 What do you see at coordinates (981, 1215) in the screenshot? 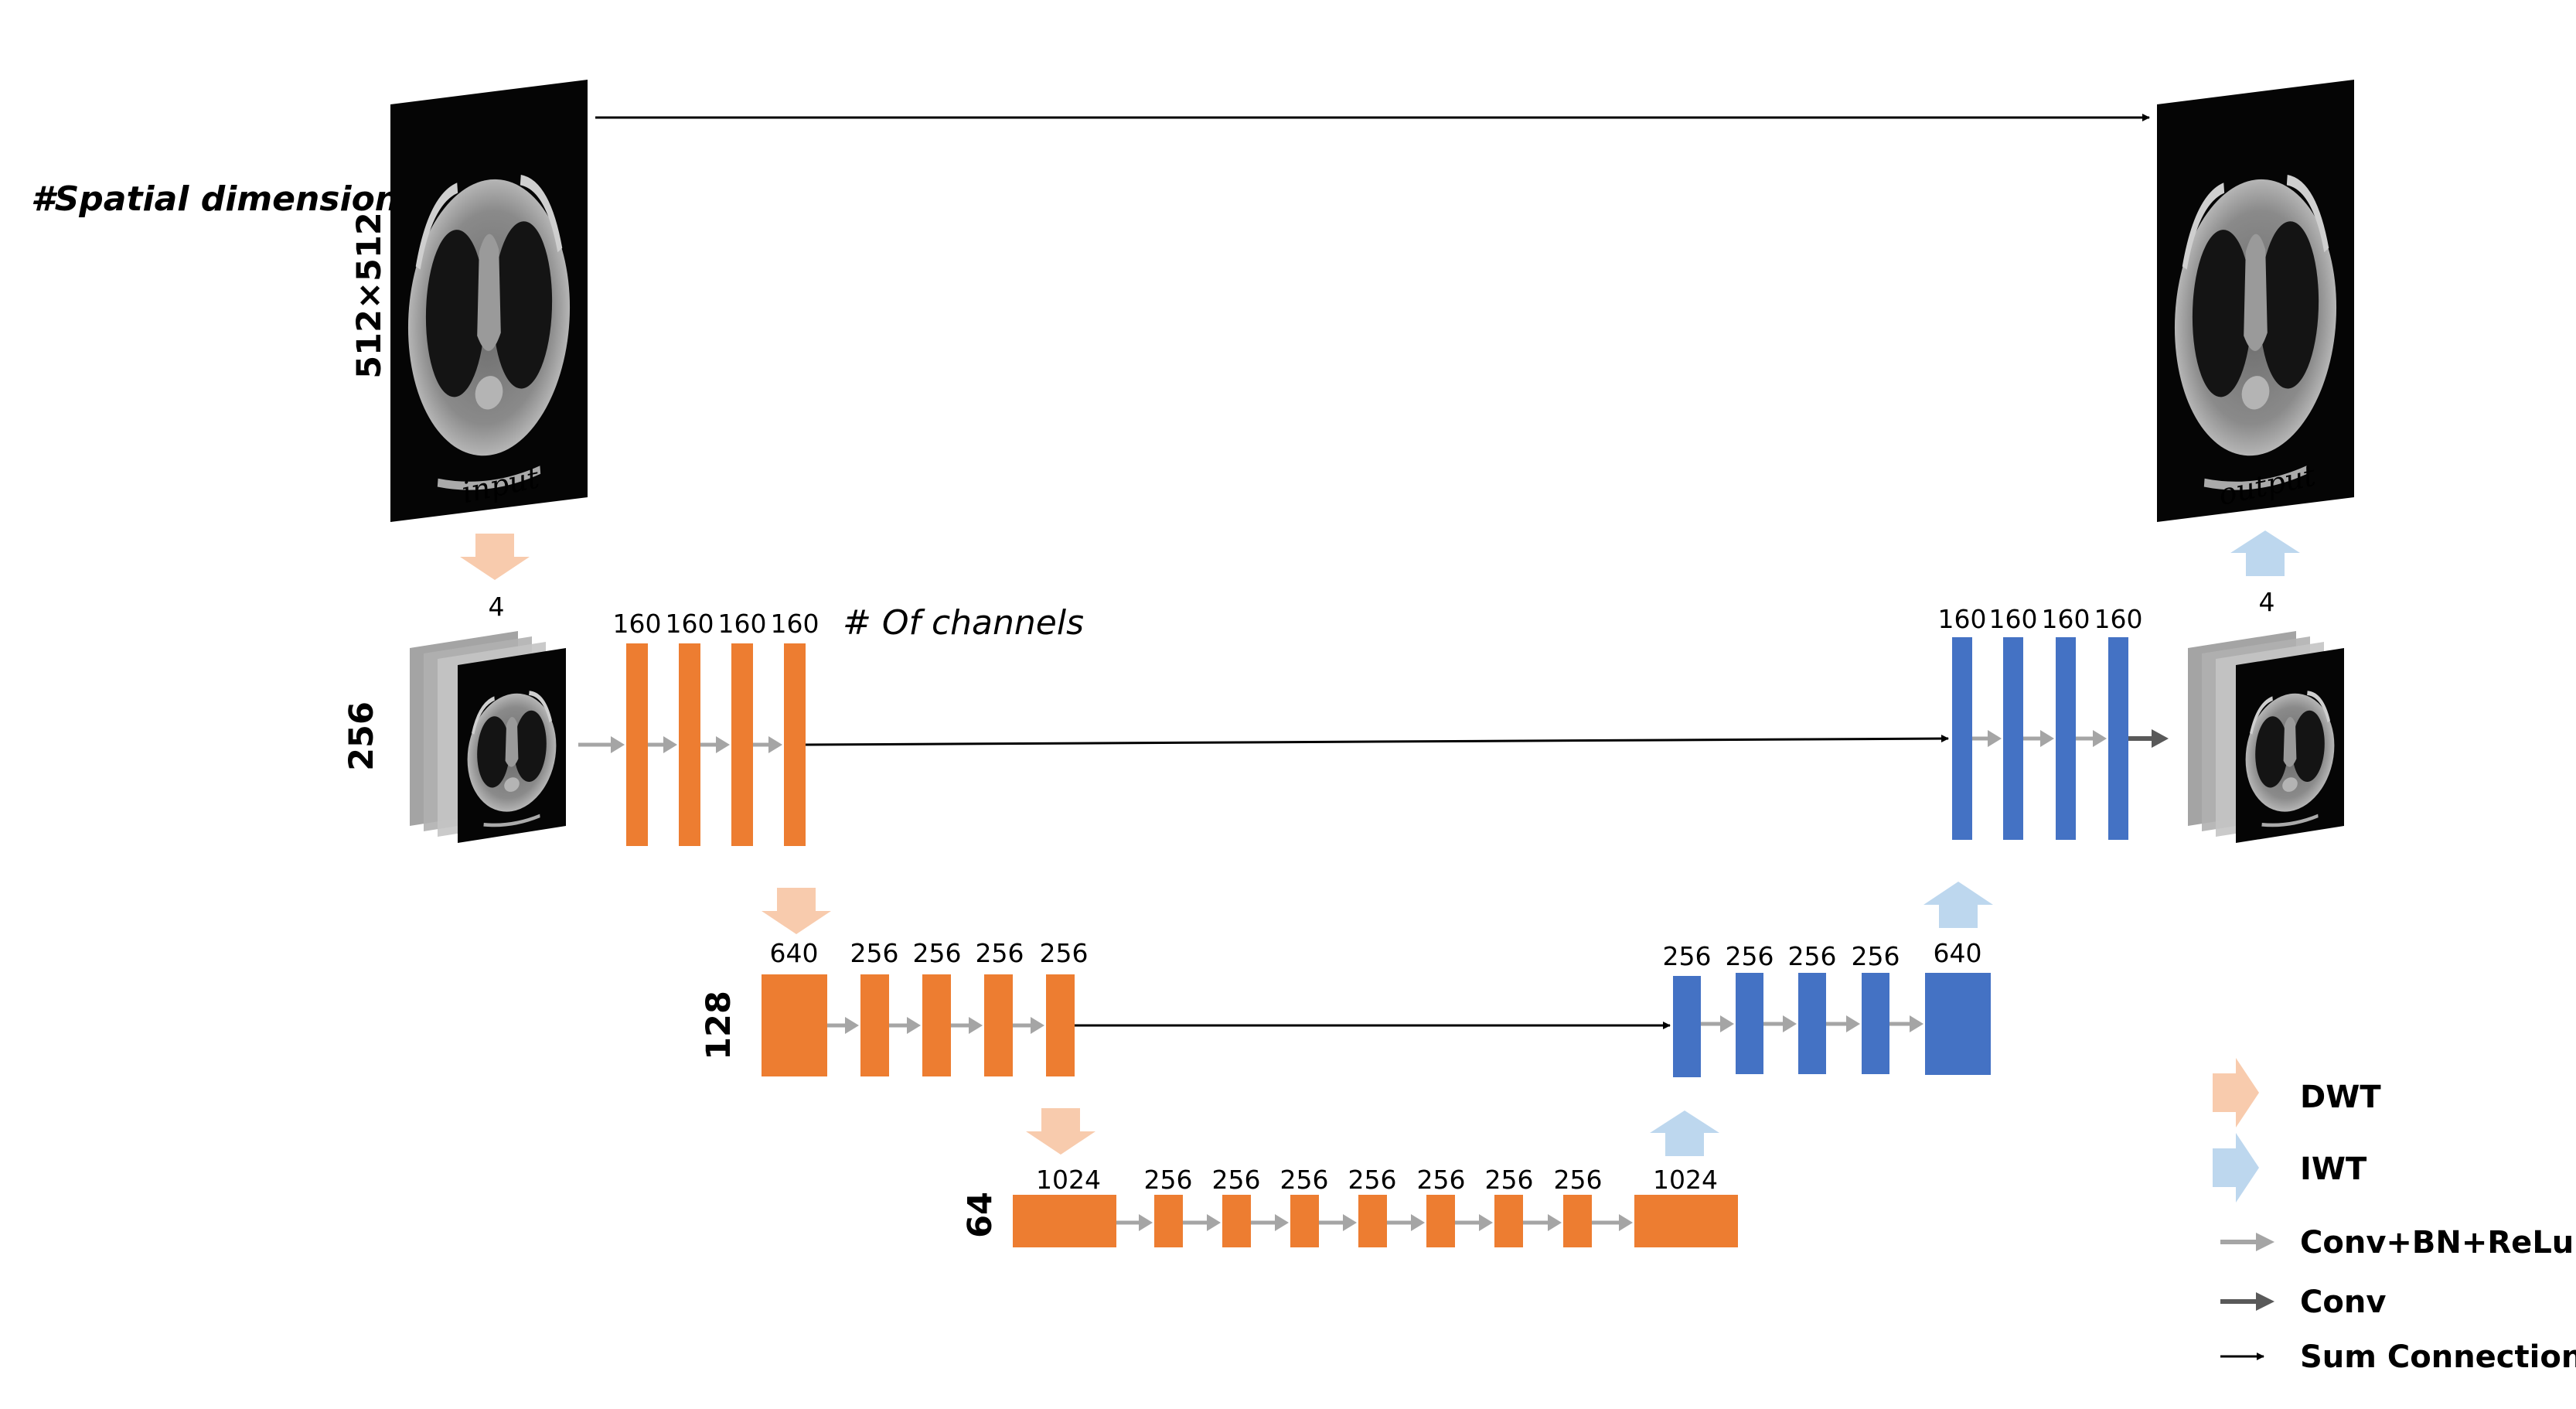
I see `level-label-64: 64` at bounding box center [981, 1215].